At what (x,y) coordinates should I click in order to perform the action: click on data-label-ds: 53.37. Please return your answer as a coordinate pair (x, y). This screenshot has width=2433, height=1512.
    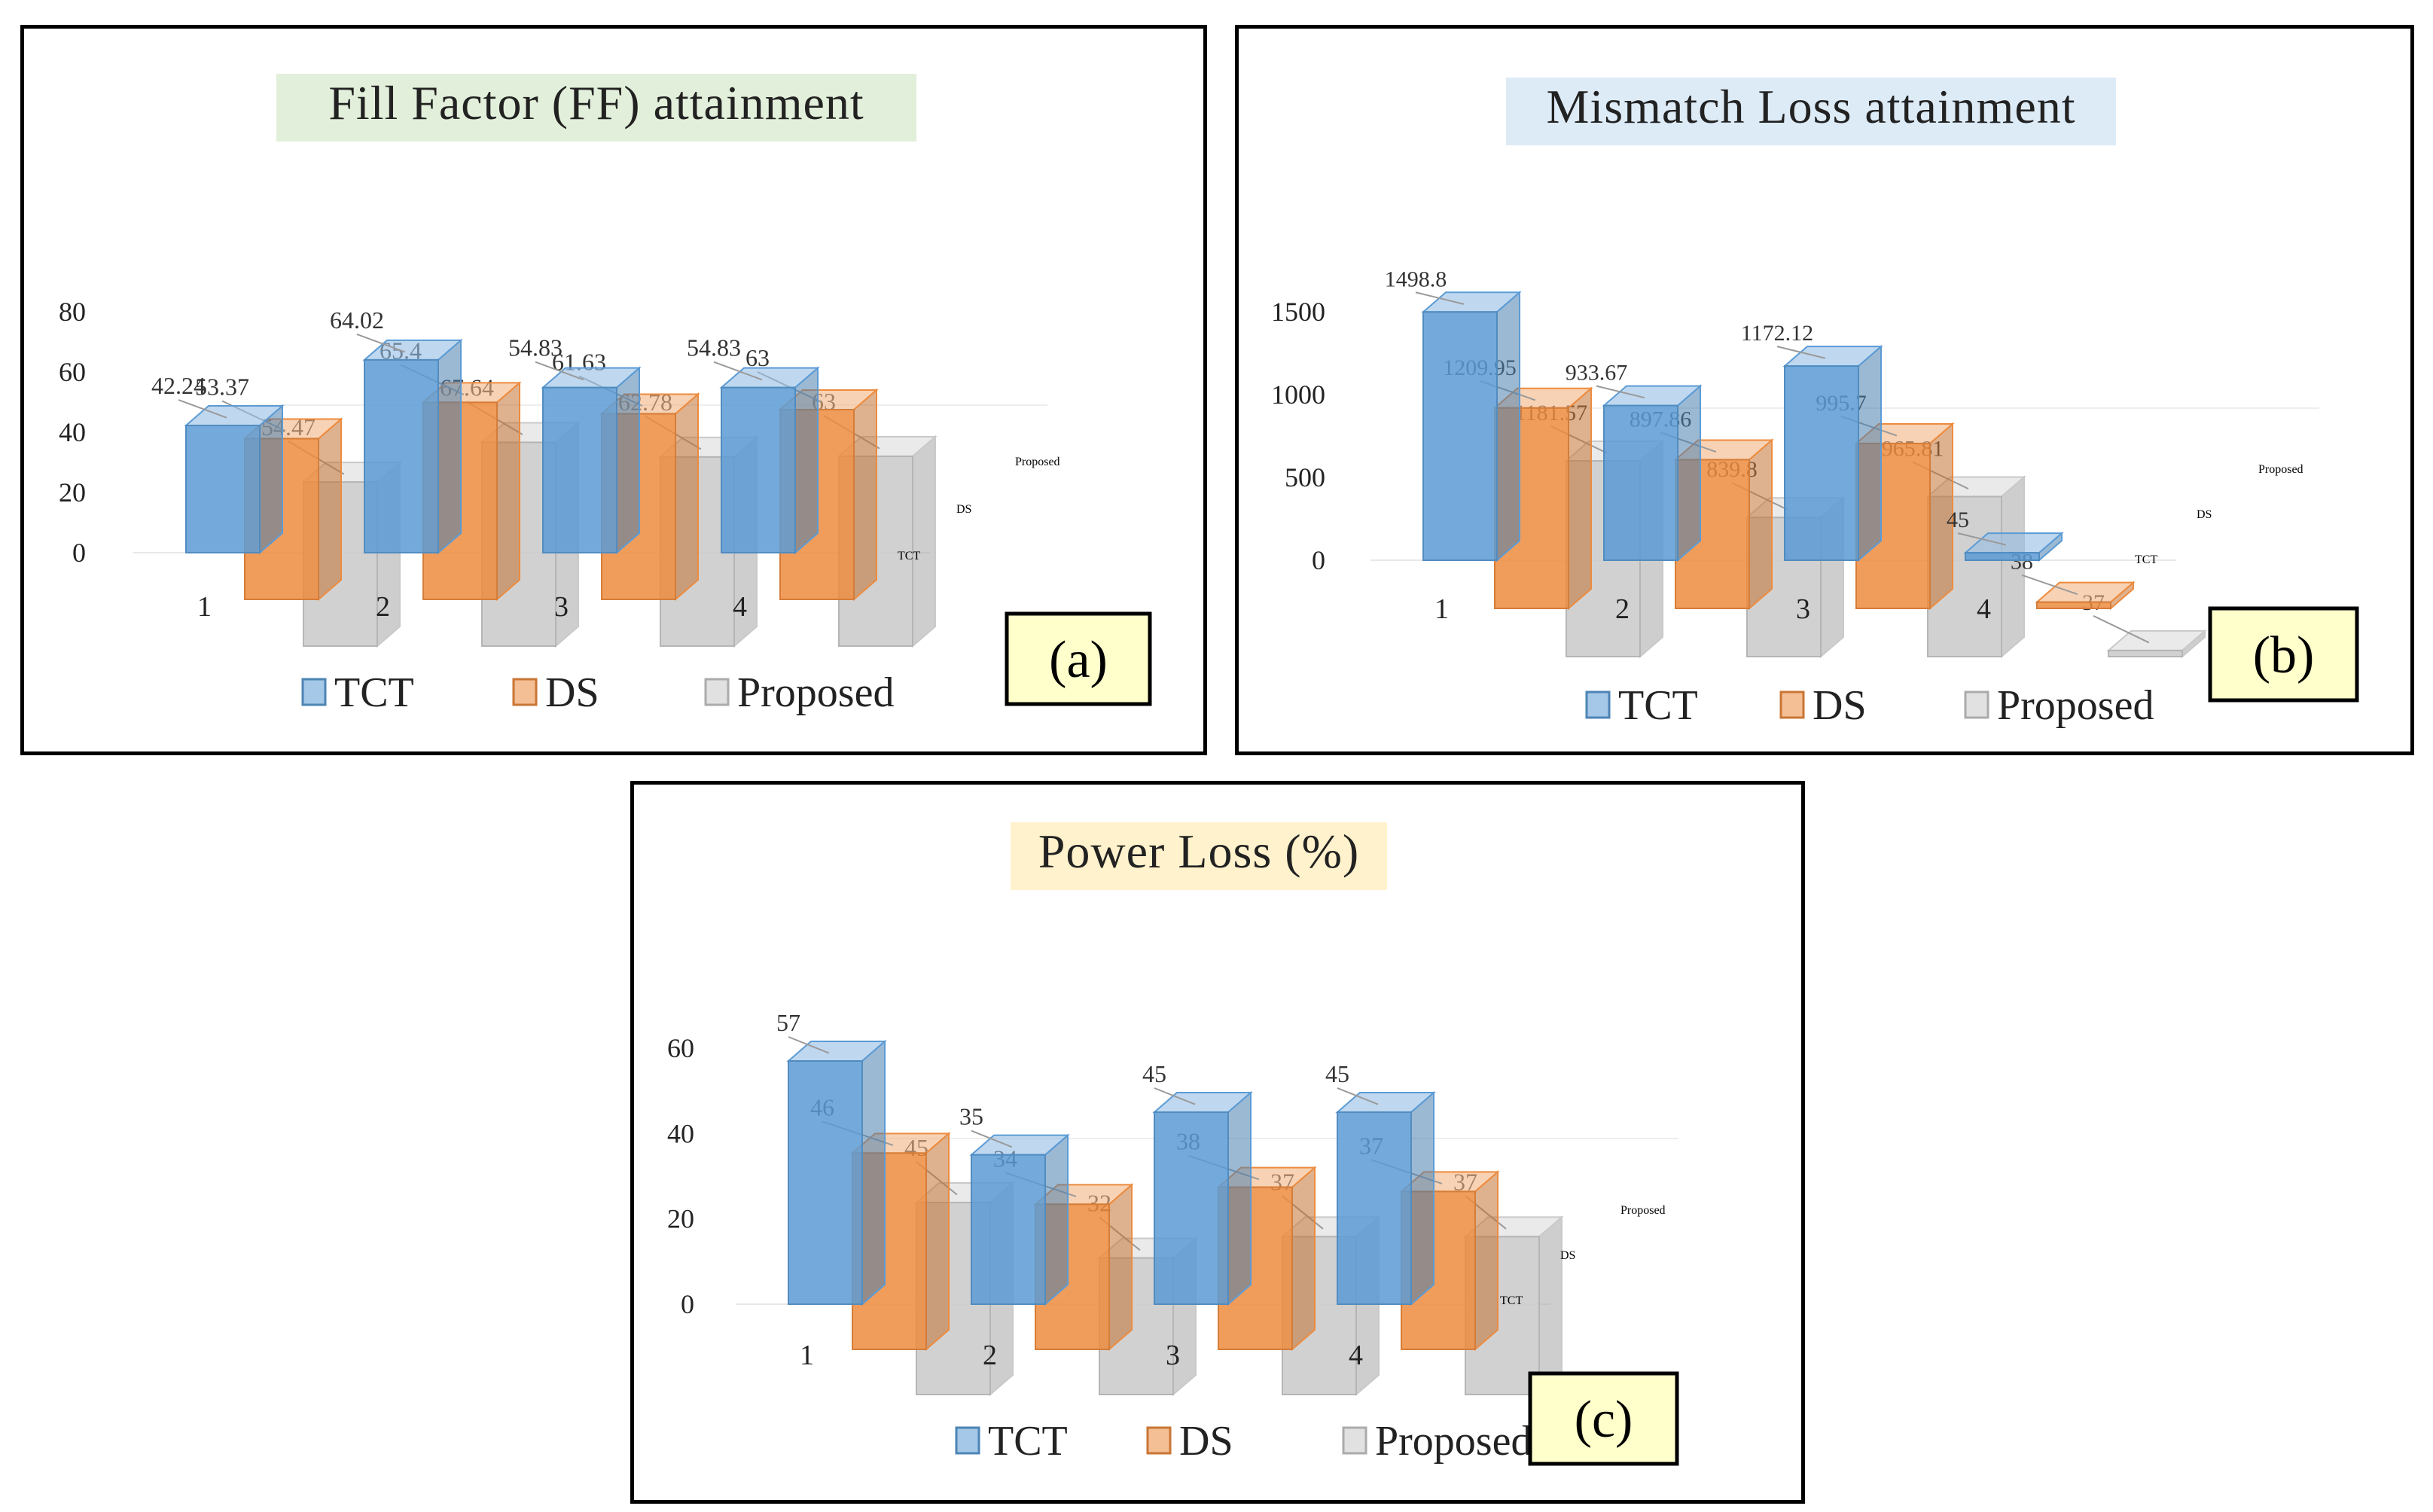
    Looking at the image, I should click on (222, 387).